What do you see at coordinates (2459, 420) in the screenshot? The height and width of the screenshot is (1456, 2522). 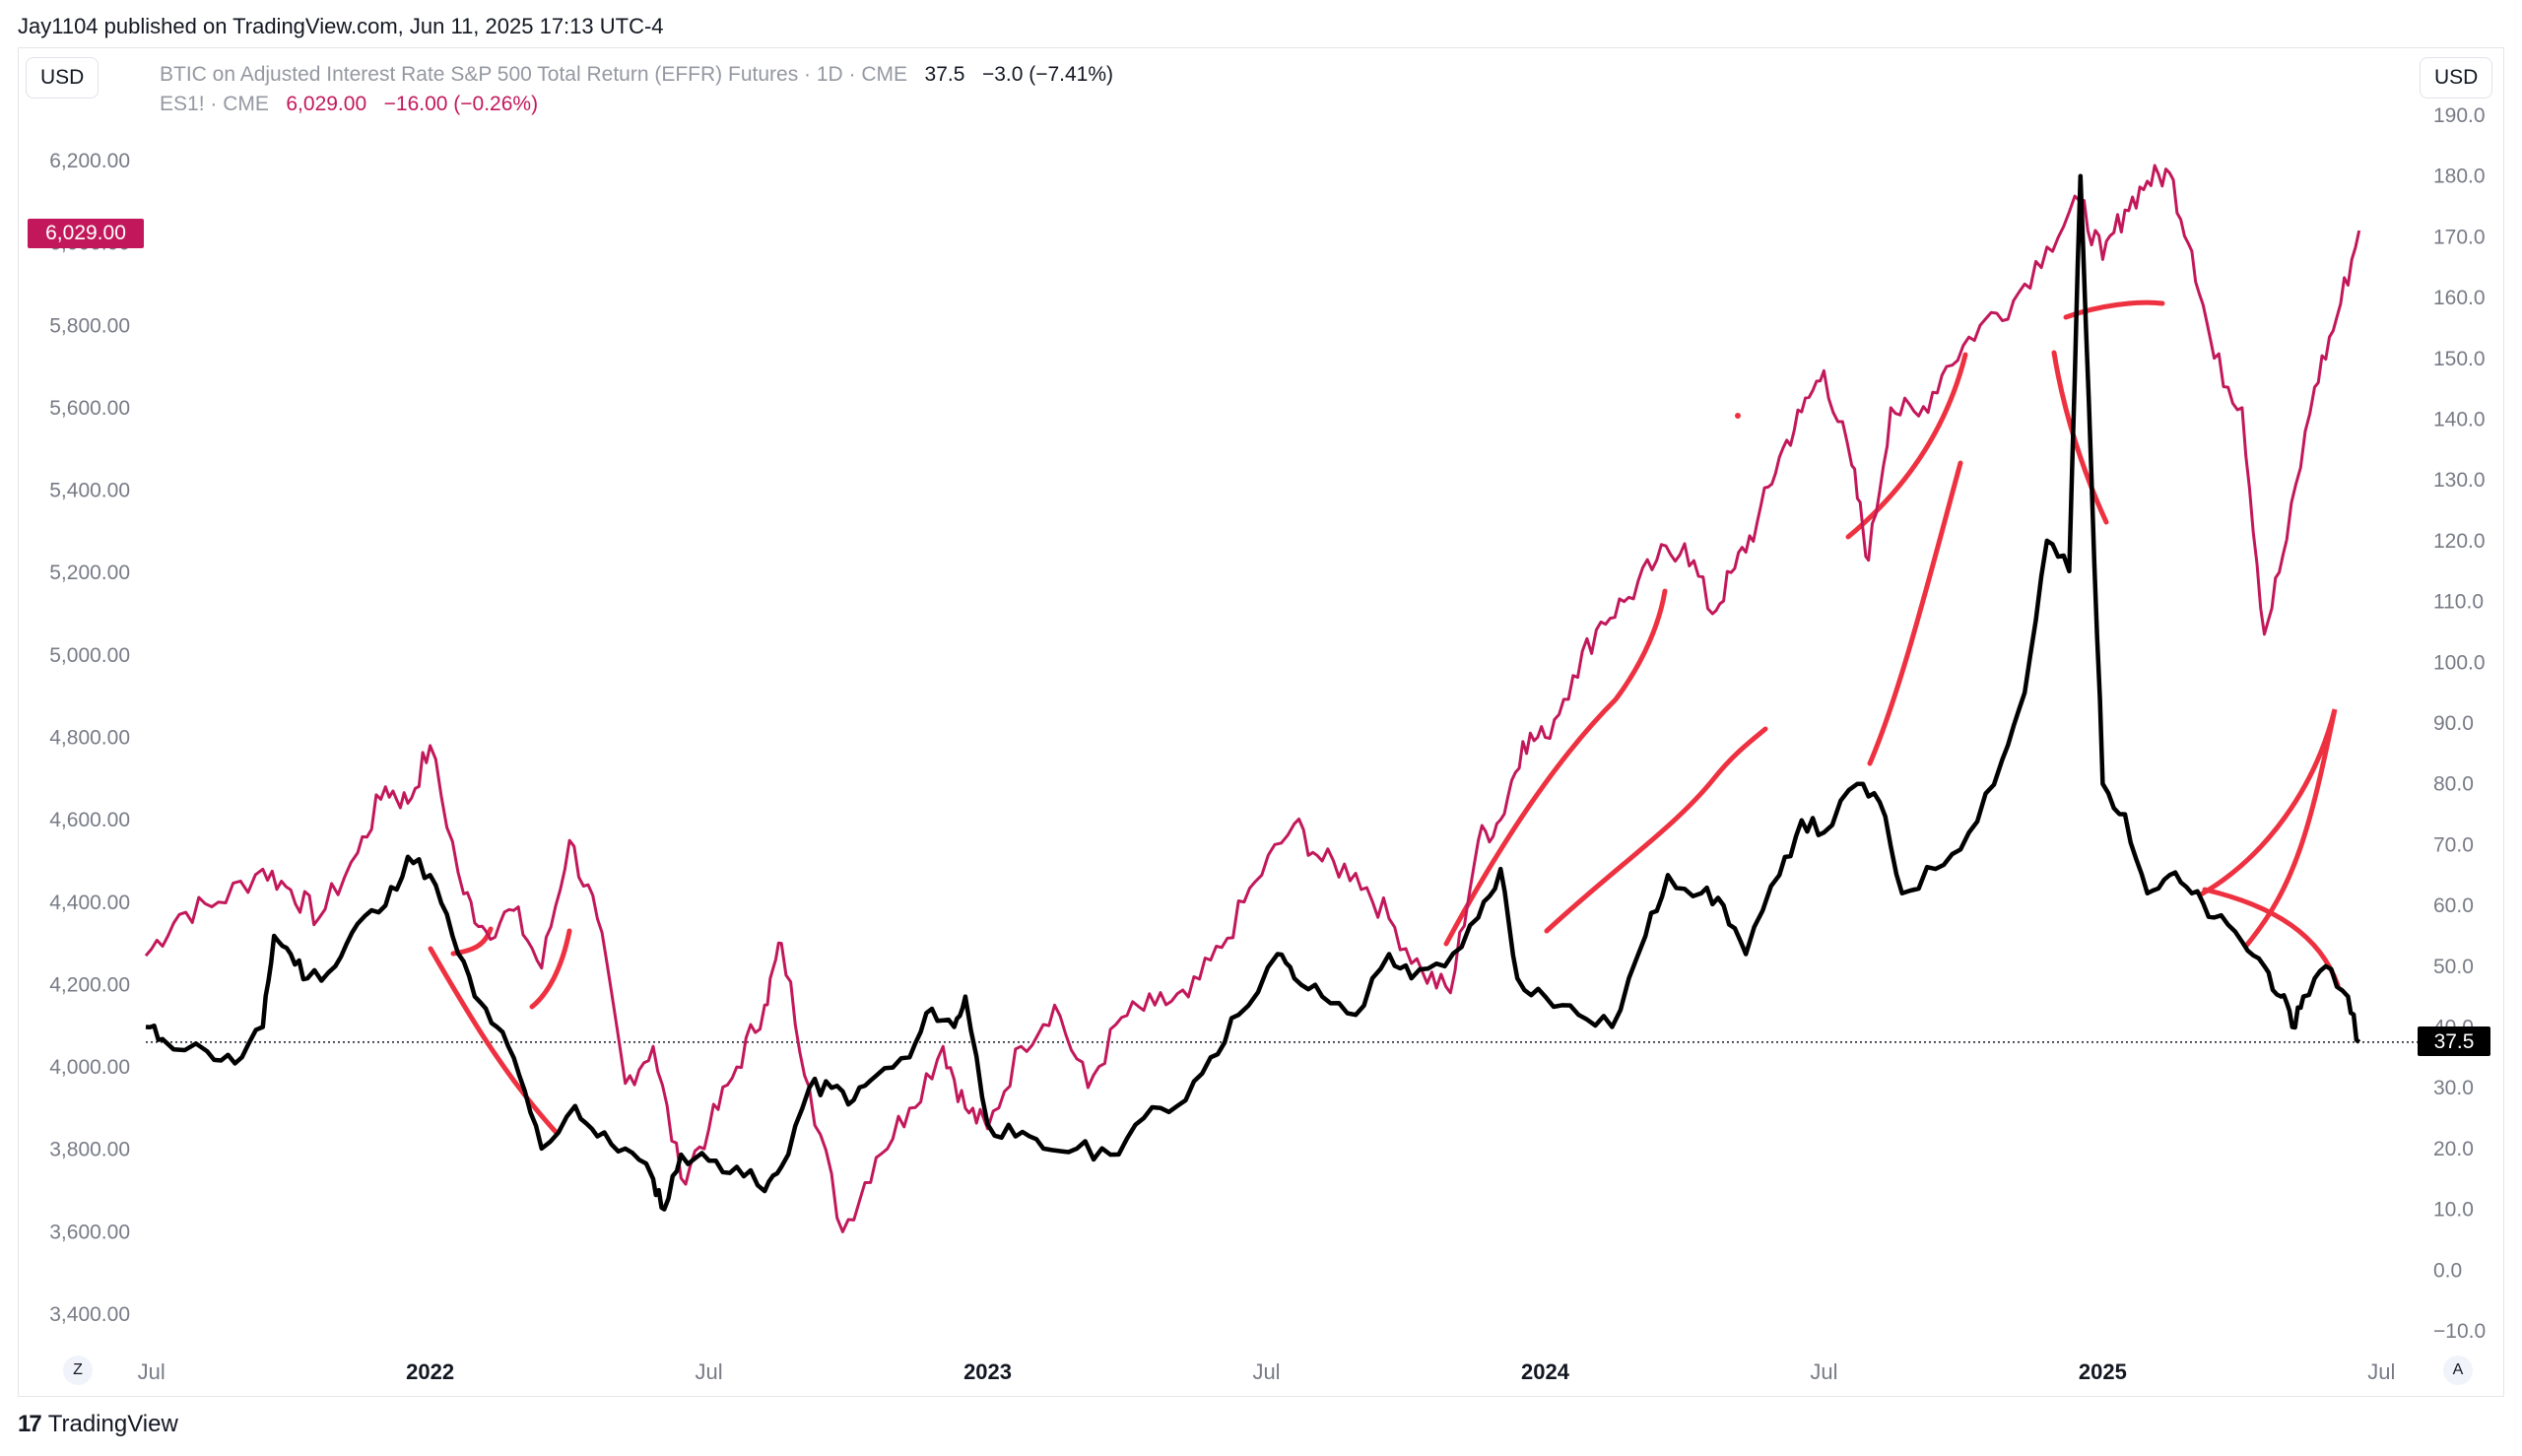 I see `right-axis-tick-label: 140.0` at bounding box center [2459, 420].